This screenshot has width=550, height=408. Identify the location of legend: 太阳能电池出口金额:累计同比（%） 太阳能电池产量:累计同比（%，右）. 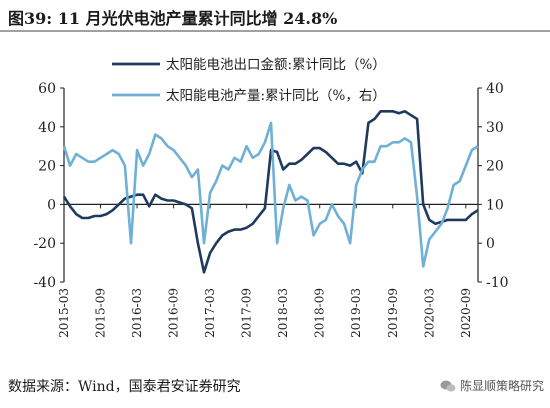
(249, 80).